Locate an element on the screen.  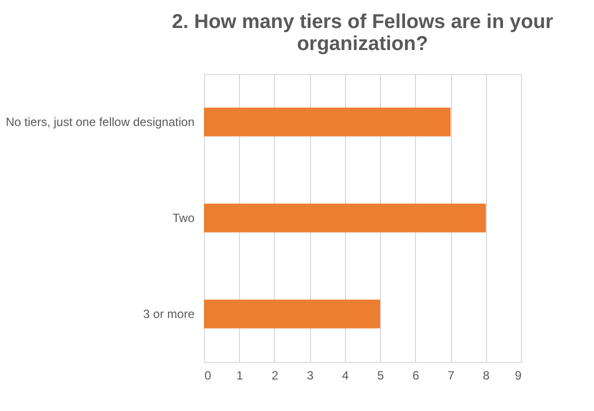
chart-title: 2. How many tiers of Fellows are in your organization? is located at coordinates (363, 33).